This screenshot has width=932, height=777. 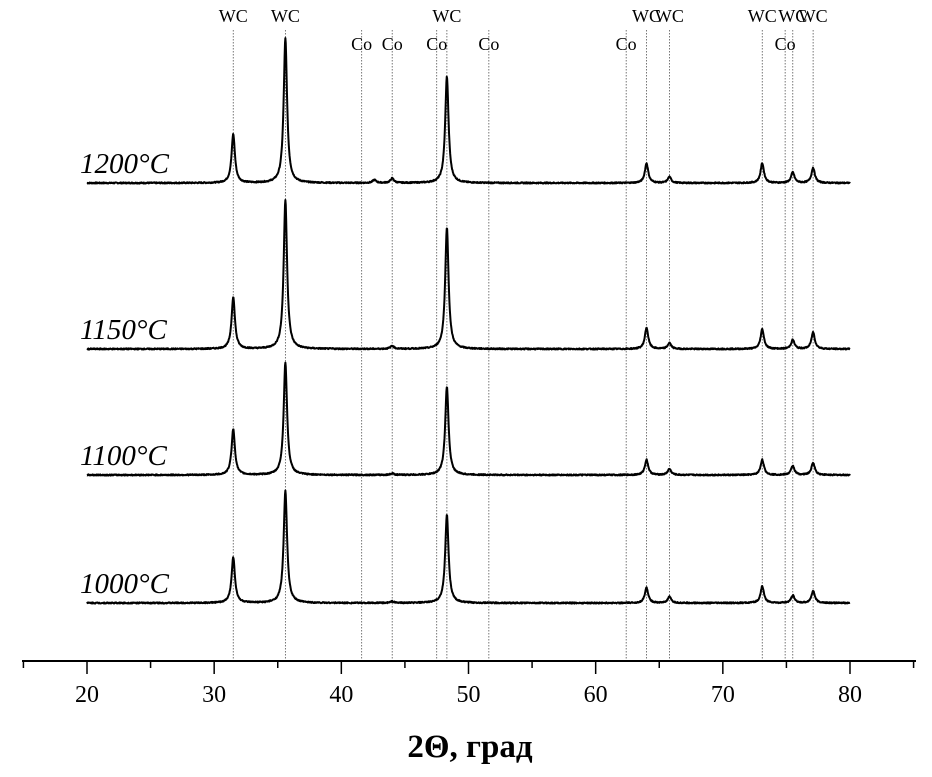 I want to click on x-axis: 20 30 40 50 60 70 80, so click(x=469, y=684).